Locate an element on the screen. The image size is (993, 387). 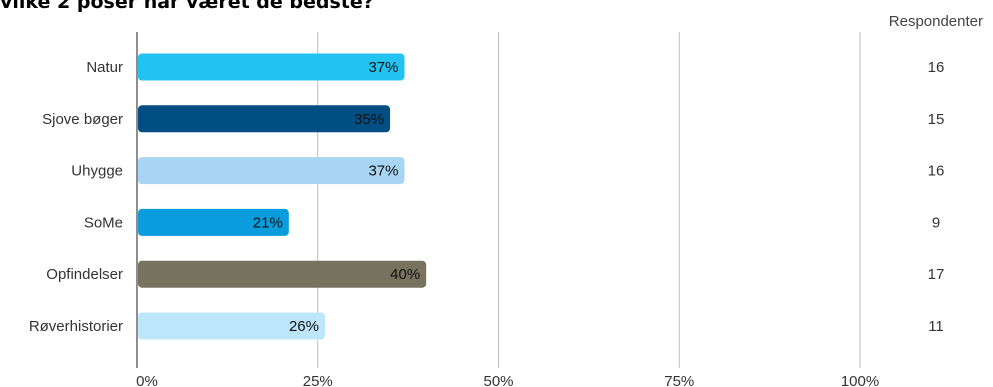
respondent-count: 11 is located at coordinates (936, 326).